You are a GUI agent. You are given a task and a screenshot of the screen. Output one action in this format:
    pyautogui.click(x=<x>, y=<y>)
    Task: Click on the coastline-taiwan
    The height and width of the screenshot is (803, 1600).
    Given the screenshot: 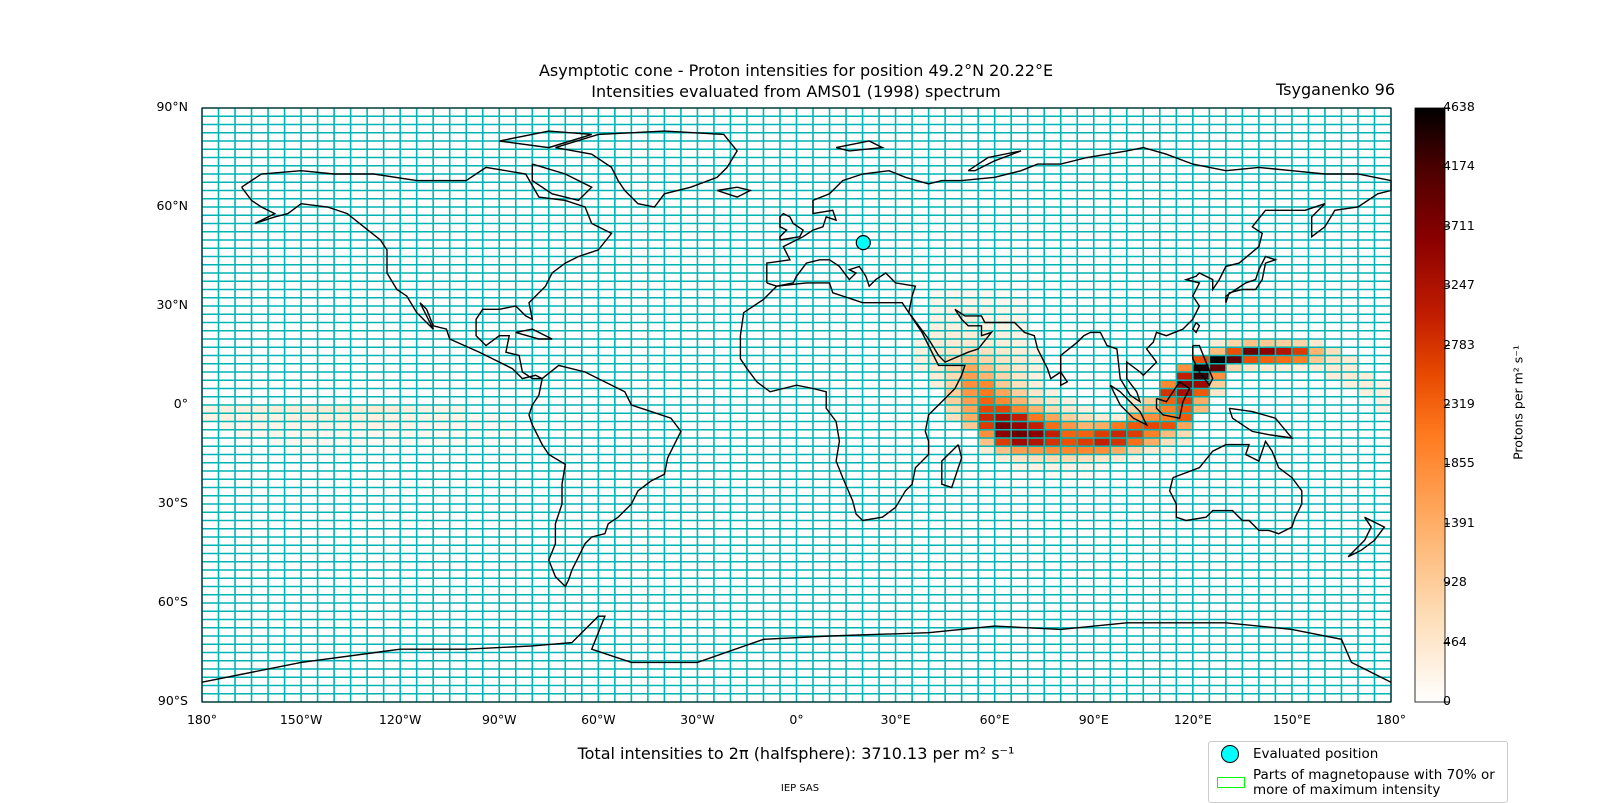 What is the action you would take?
    pyautogui.click(x=1196, y=328)
    